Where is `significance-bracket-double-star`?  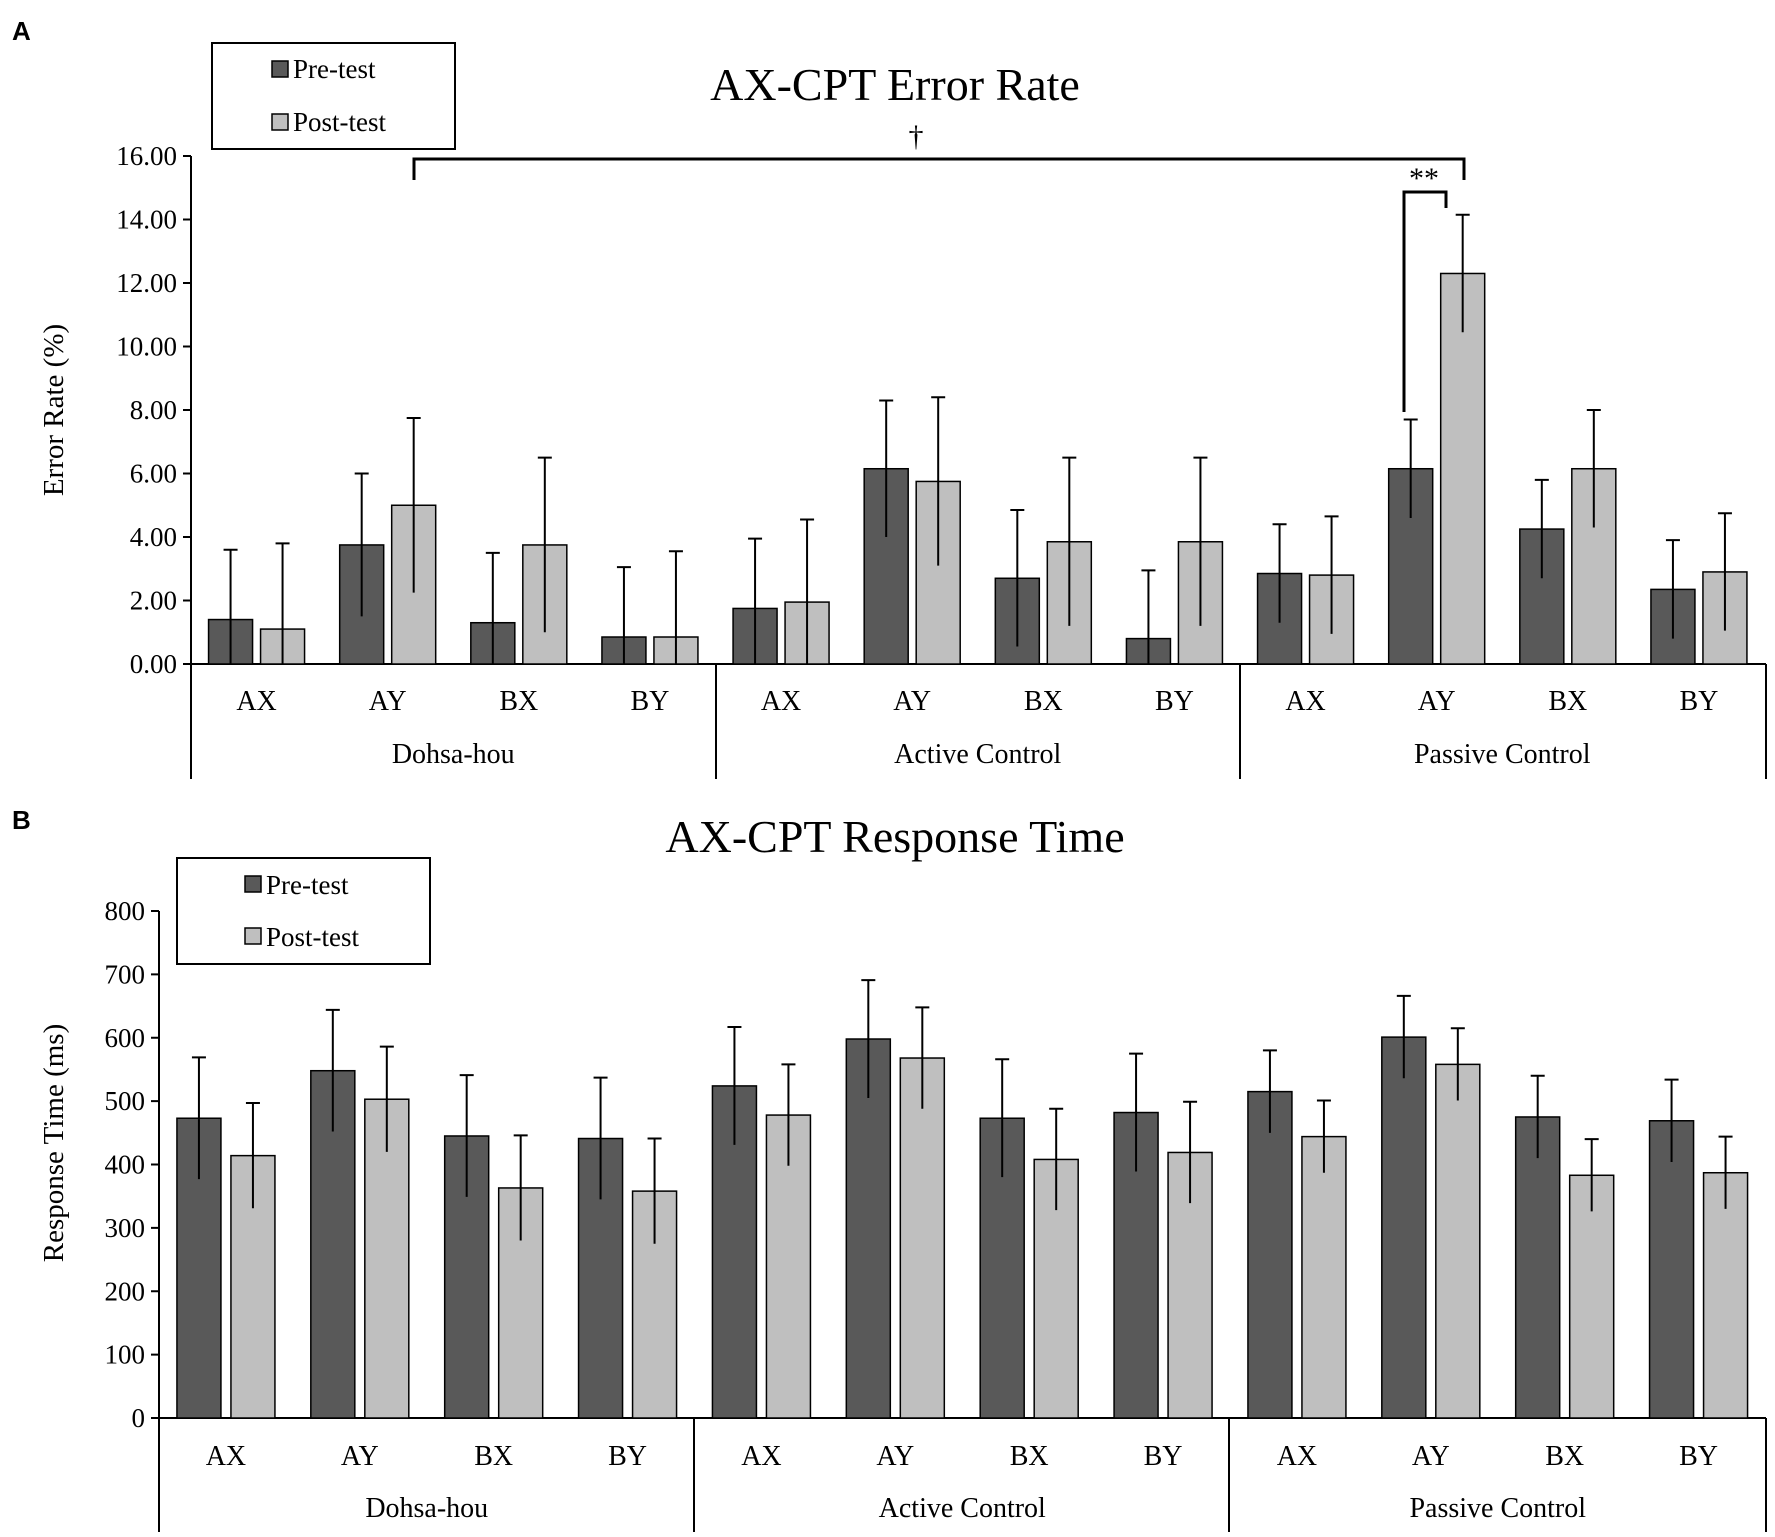
significance-bracket-double-star is located at coordinates (1425, 301).